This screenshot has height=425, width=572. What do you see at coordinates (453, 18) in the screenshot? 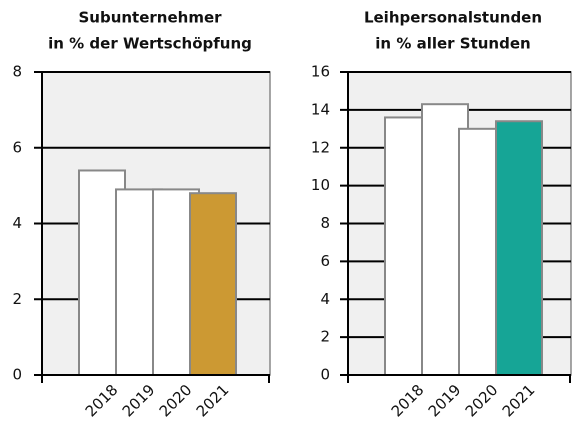
I see `chart-title: Leihpersonalstunden` at bounding box center [453, 18].